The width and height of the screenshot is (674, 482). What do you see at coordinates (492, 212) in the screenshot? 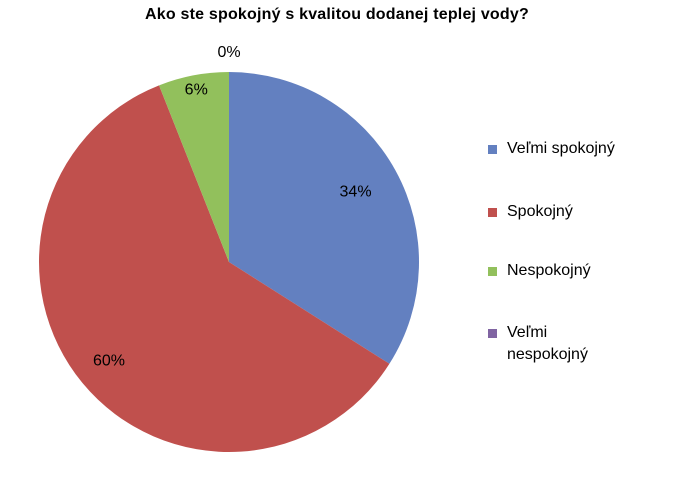
I see `legend-swatch-spokojny` at bounding box center [492, 212].